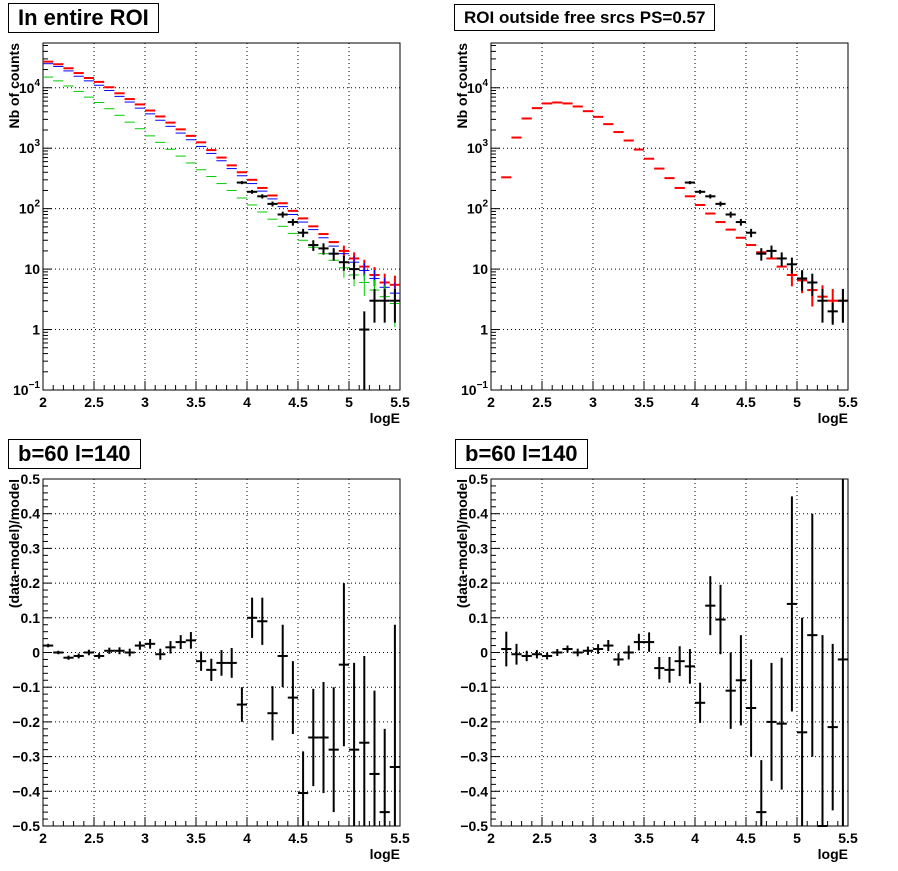 The width and height of the screenshot is (898, 871). What do you see at coordinates (848, 402) in the screenshot?
I see `x-tick-label: 5.5` at bounding box center [848, 402].